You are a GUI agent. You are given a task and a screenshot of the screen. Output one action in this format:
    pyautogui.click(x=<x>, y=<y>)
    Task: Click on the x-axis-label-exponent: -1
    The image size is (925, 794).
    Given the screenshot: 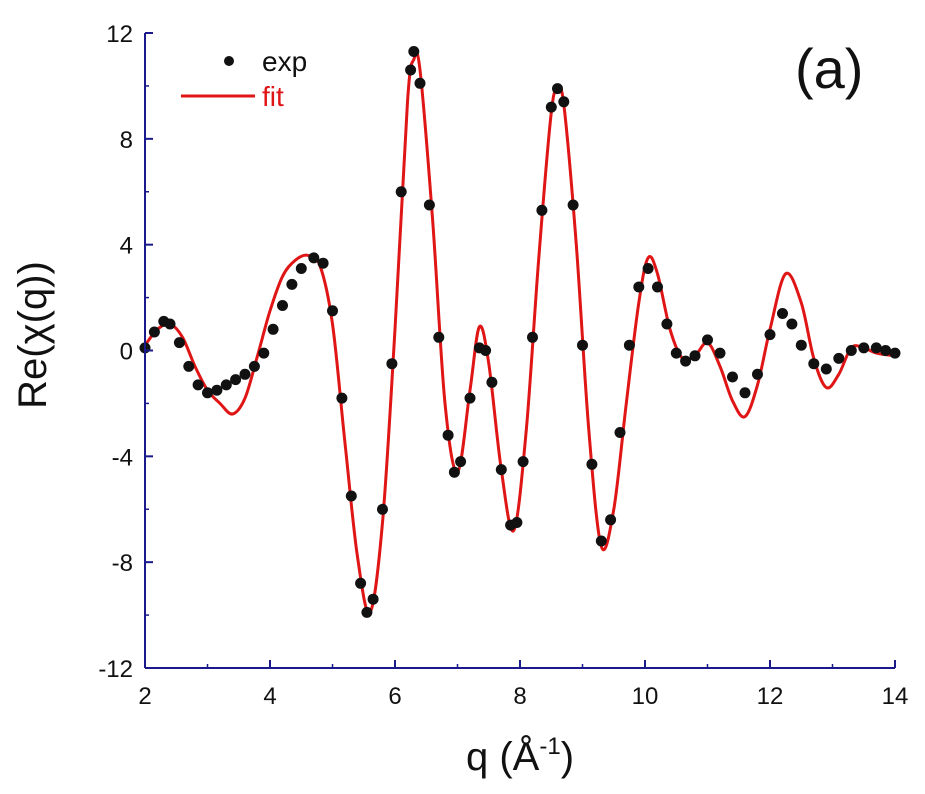 What is the action you would take?
    pyautogui.click(x=549, y=746)
    